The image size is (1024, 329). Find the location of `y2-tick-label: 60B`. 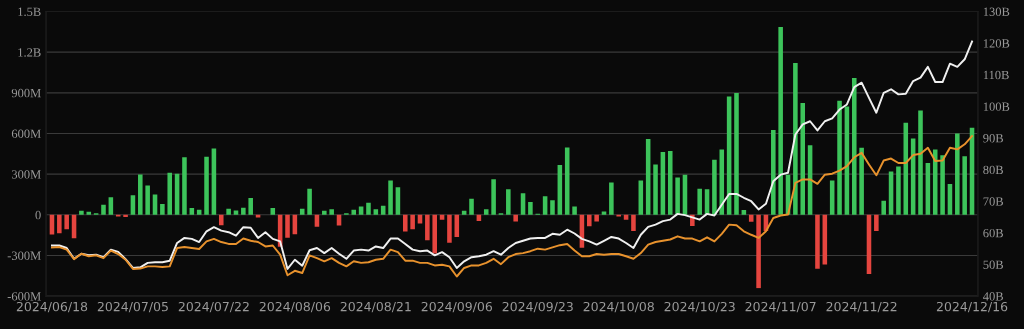

y2-tick-label: 60B is located at coordinates (993, 233).